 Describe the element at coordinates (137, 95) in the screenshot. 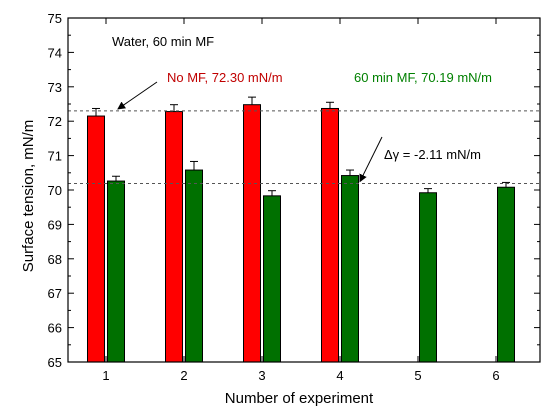

I see `arrow-no-mf` at that location.